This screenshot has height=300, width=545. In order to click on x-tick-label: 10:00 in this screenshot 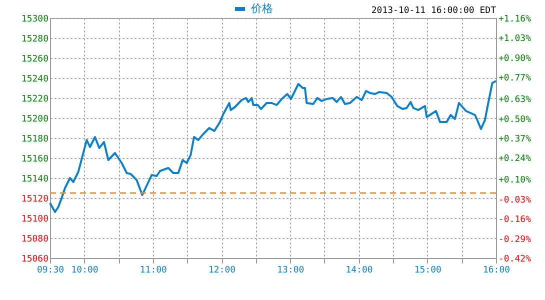, I will do `click(84, 271)`.